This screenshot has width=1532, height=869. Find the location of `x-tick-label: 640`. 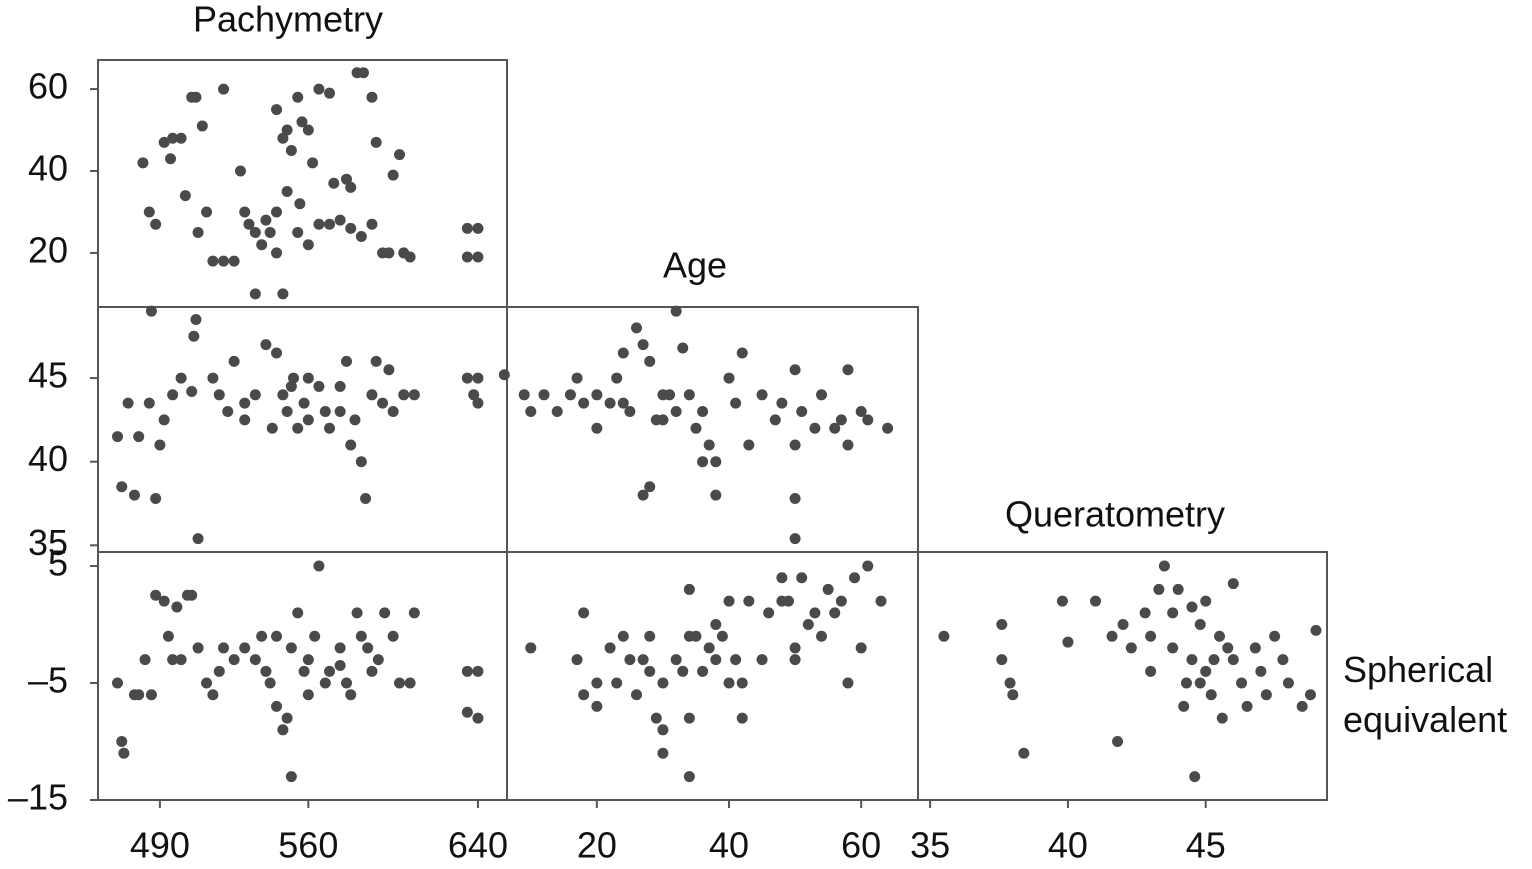

x-tick-label: 640 is located at coordinates (478, 845).